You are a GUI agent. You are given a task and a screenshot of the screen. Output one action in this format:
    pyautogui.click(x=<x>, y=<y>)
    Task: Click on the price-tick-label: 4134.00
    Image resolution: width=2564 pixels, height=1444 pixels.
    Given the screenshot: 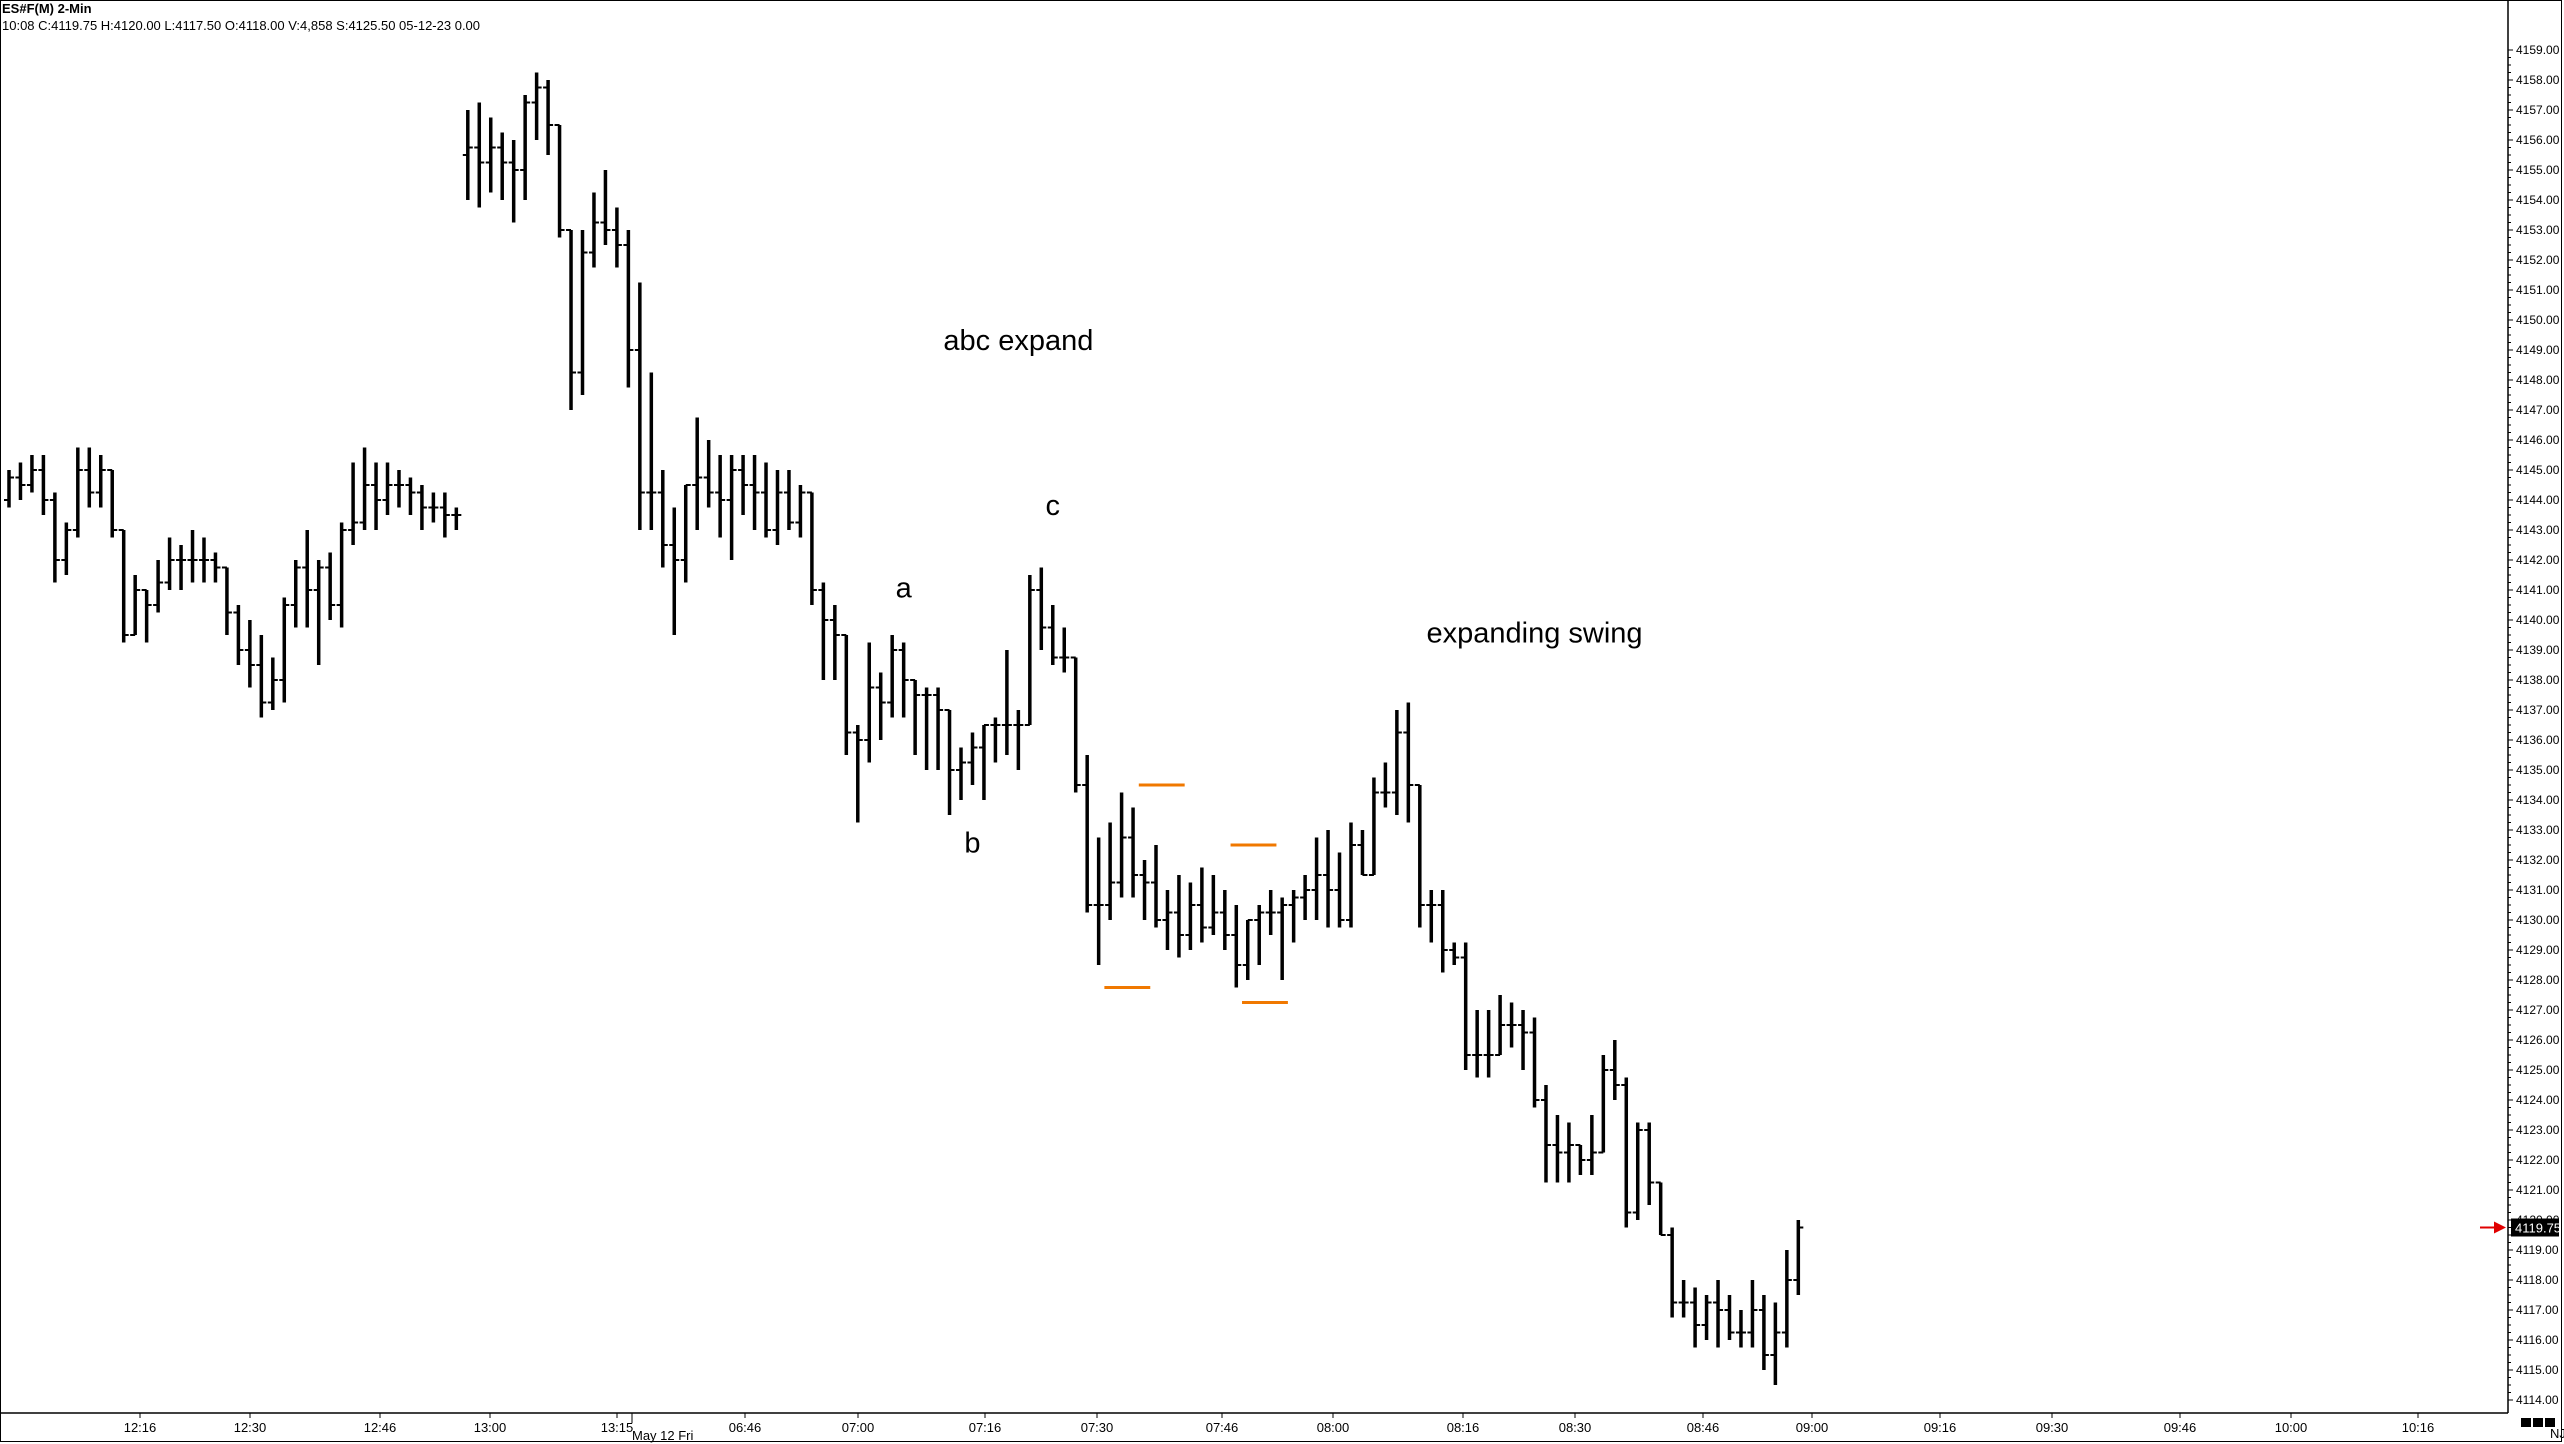 What is the action you would take?
    pyautogui.click(x=2538, y=800)
    